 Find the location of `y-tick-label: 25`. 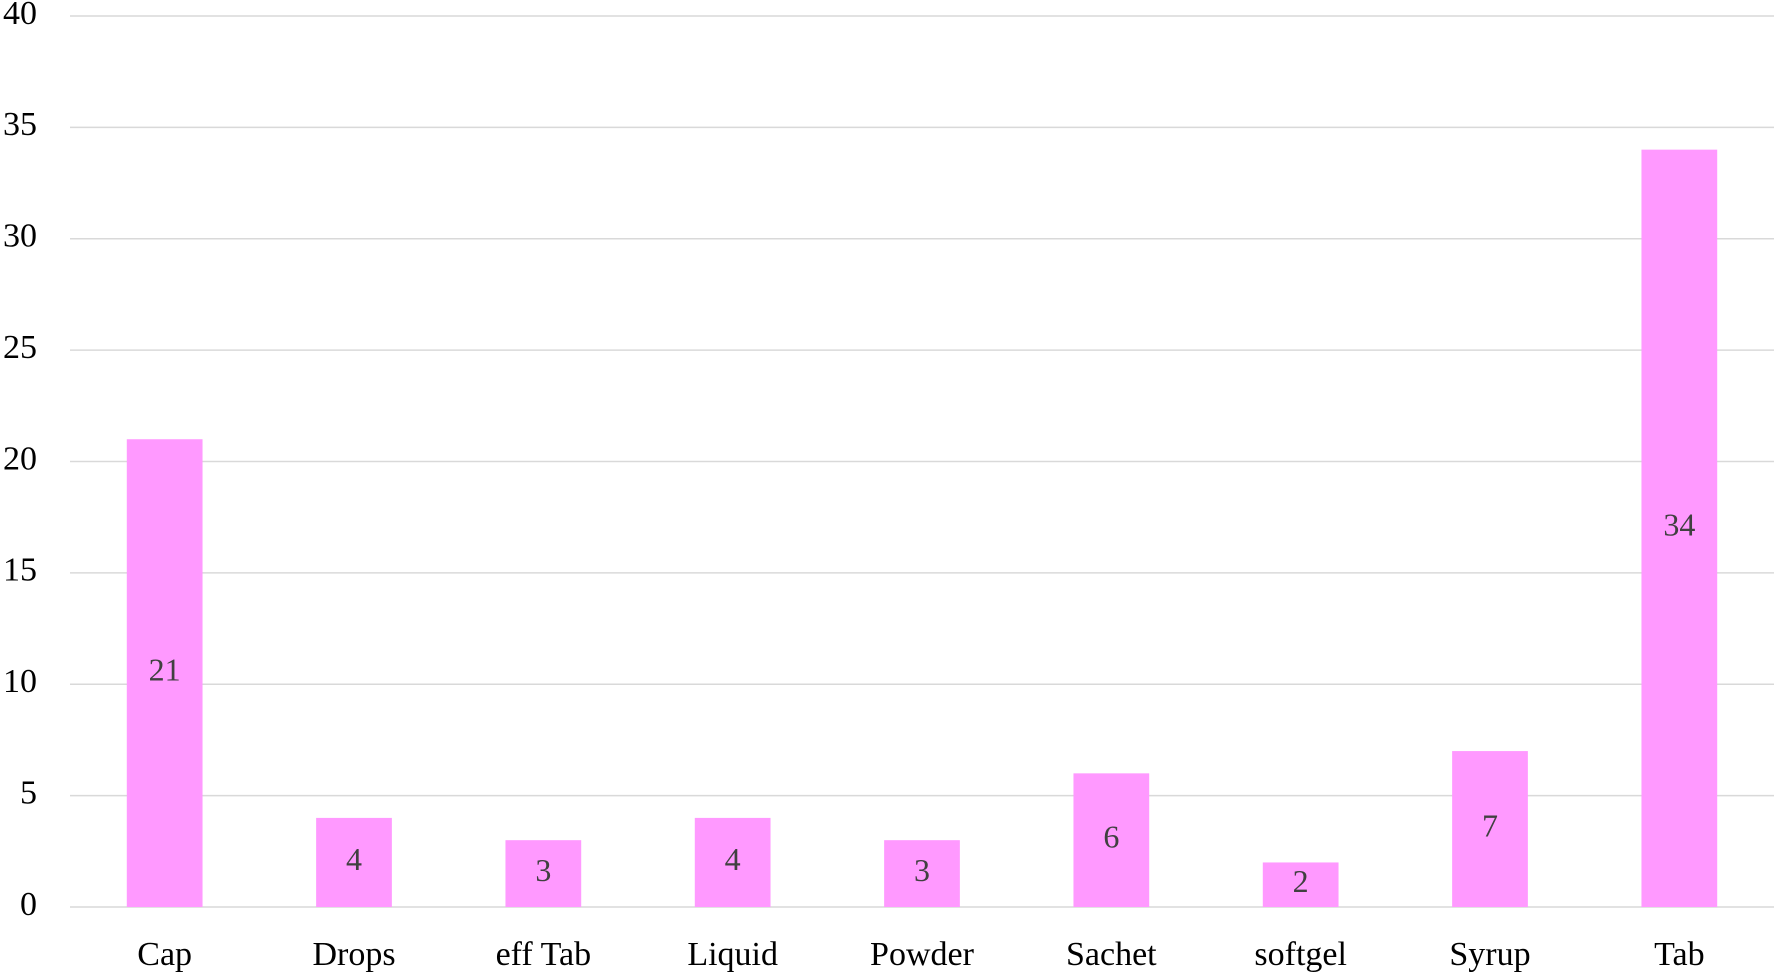

y-tick-label: 25 is located at coordinates (20, 347).